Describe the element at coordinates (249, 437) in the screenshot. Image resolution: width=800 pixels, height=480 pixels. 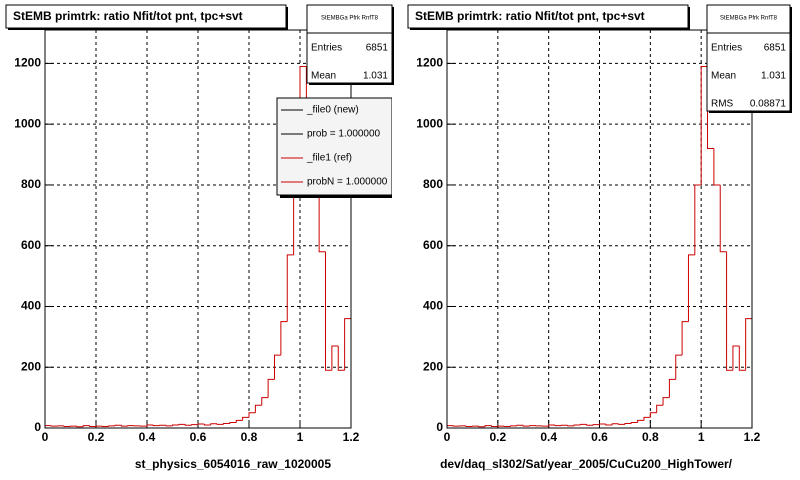
I see `x-tick-label: 0.8` at that location.